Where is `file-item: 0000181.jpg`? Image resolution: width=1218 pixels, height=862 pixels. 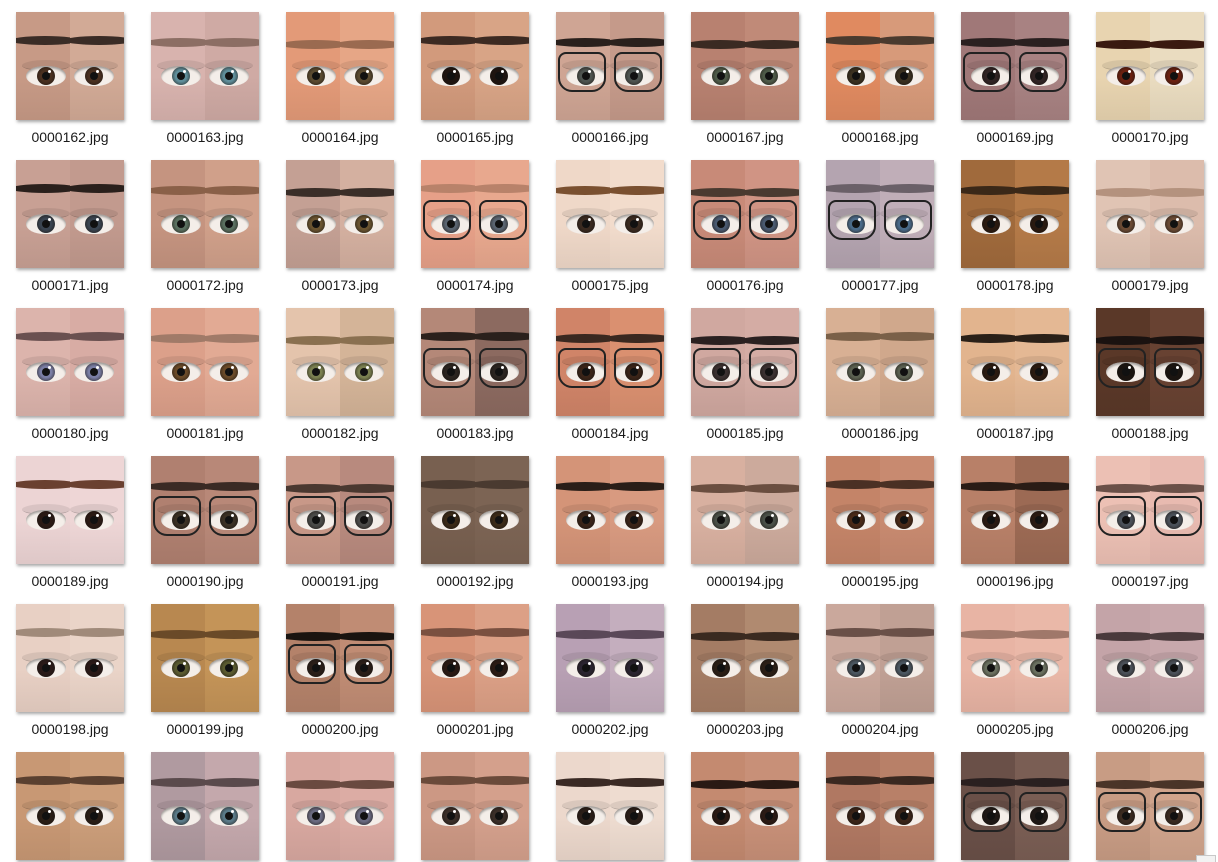 file-item: 0000181.jpg is located at coordinates (202, 370).